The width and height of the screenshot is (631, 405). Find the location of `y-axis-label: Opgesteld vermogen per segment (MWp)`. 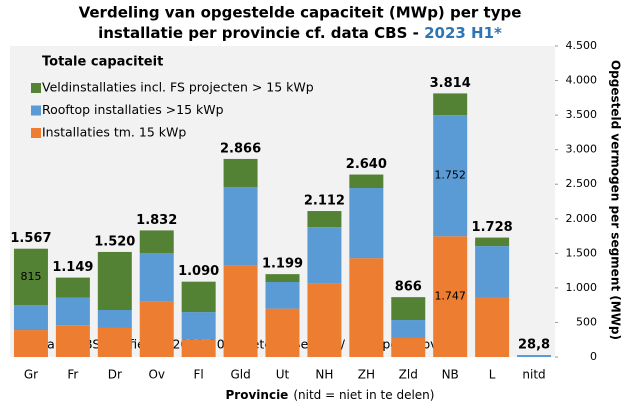

y-axis-label: Opgesteld vermogen per segment (MWp) is located at coordinates (616, 200).